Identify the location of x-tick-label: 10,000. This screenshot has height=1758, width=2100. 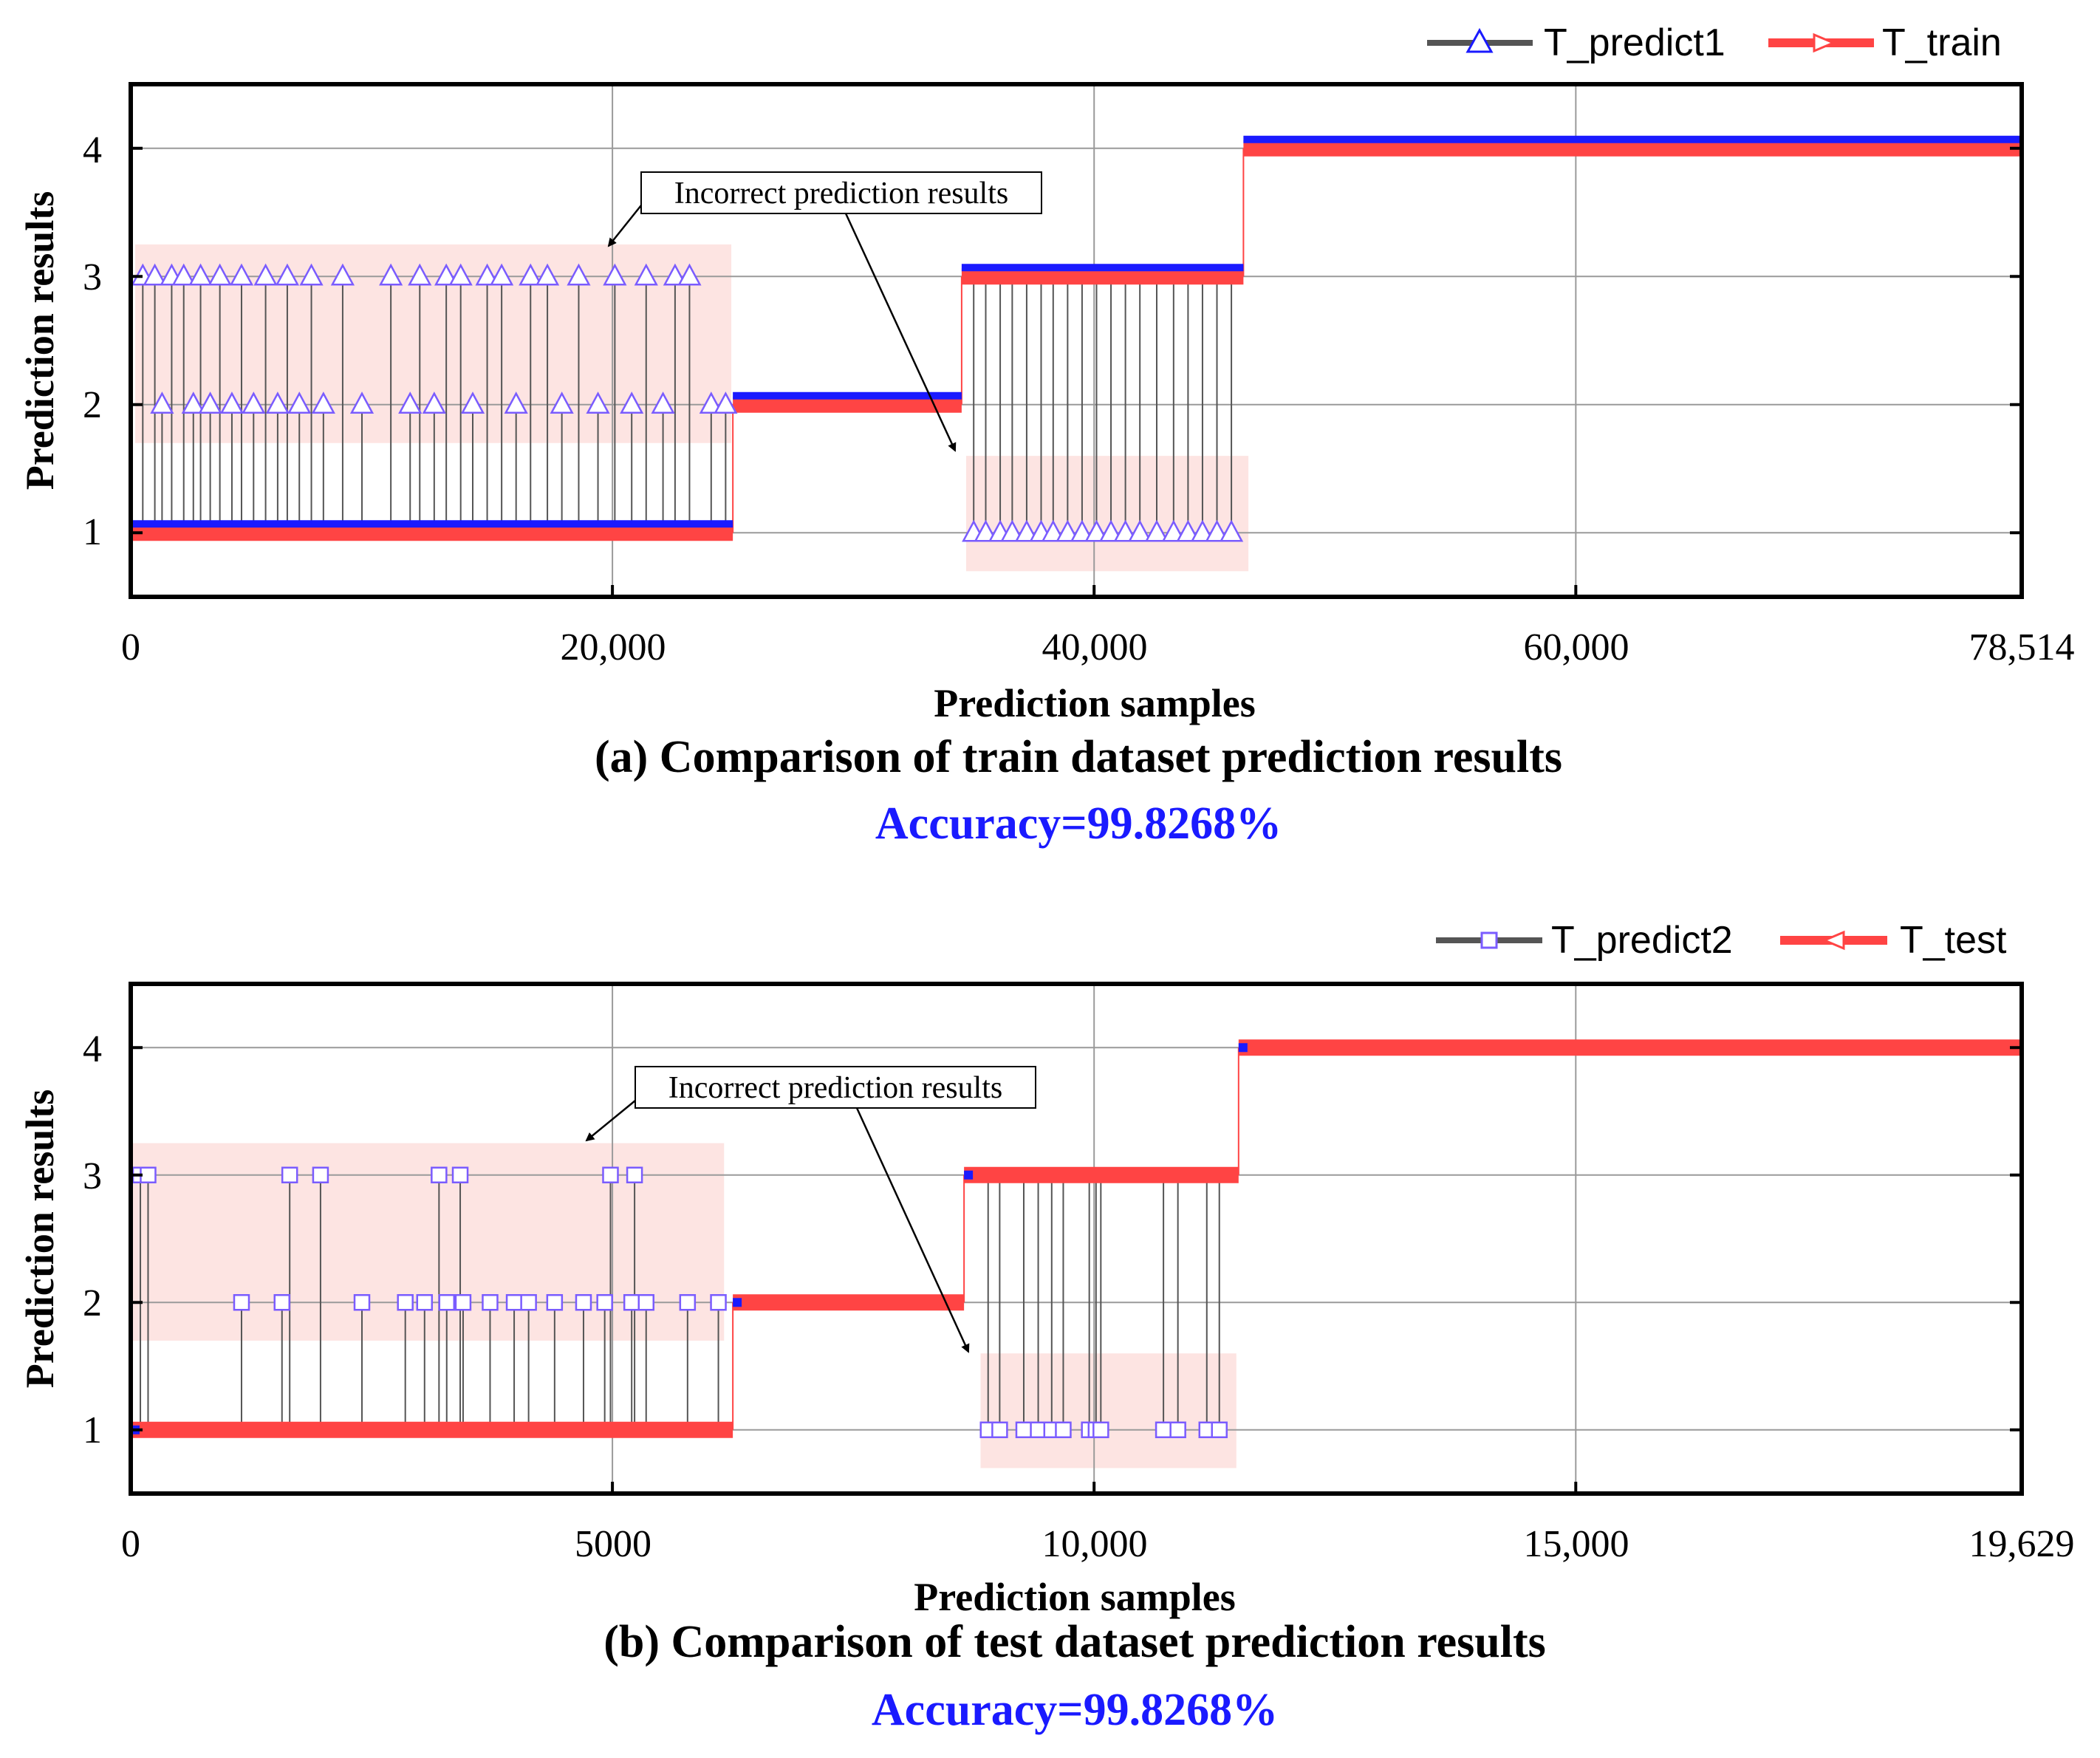
(1095, 1544).